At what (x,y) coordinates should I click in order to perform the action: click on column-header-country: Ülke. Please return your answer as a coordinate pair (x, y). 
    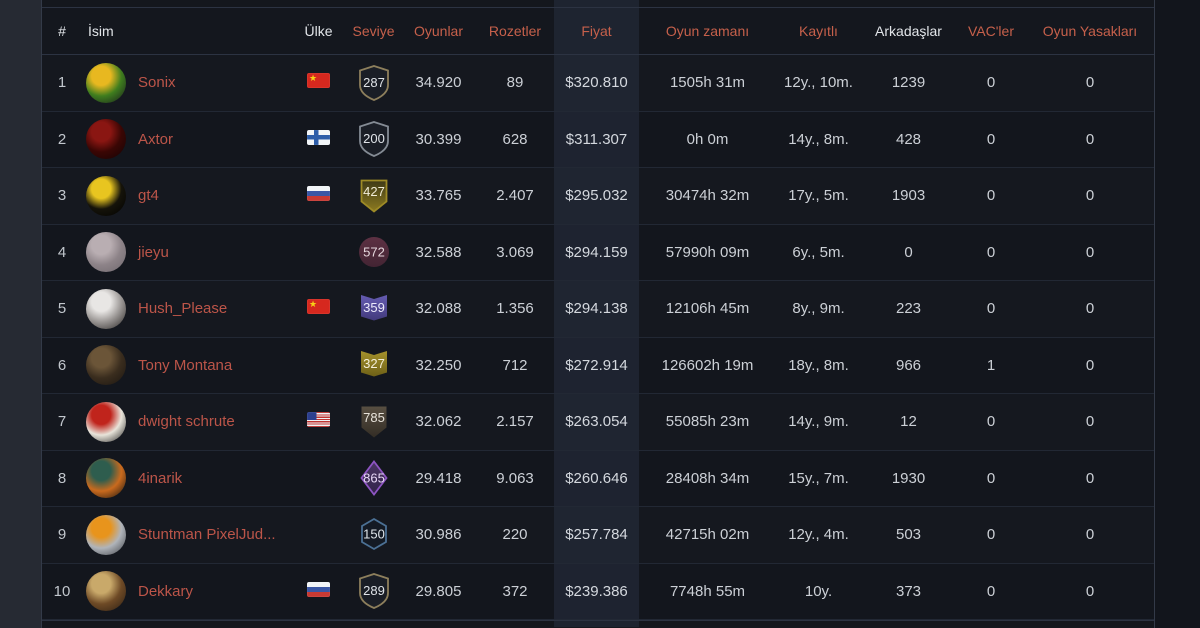
    Looking at the image, I should click on (318, 31).